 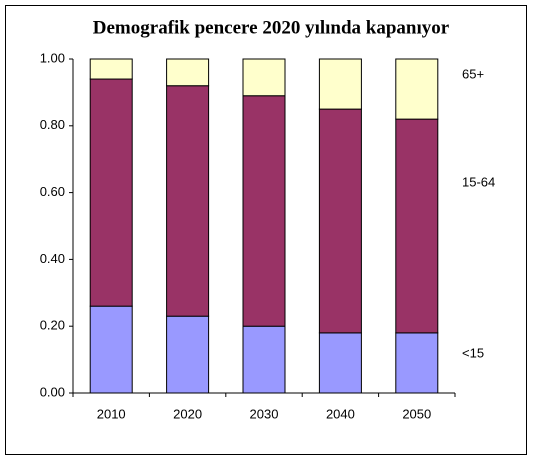 I want to click on y-tick-label: 0.00, so click(x=52, y=391).